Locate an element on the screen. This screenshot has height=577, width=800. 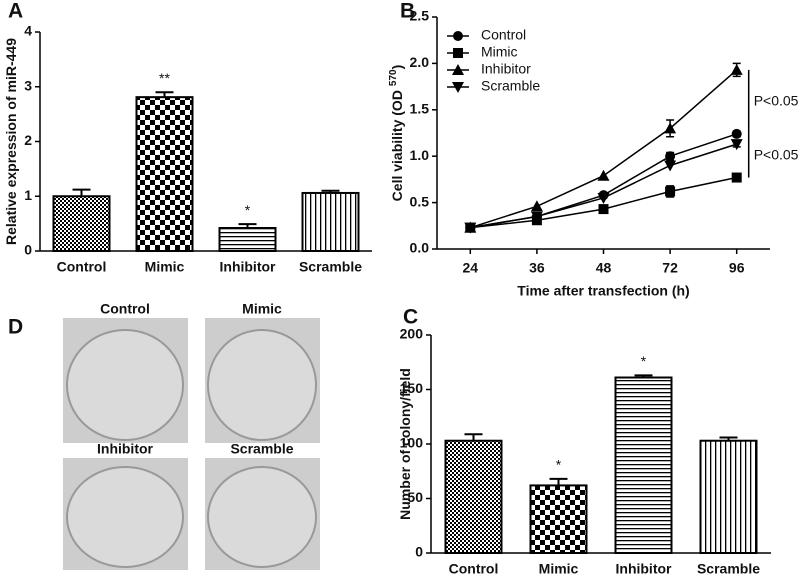
y-tick-label: 50 is located at coordinates (415, 497).